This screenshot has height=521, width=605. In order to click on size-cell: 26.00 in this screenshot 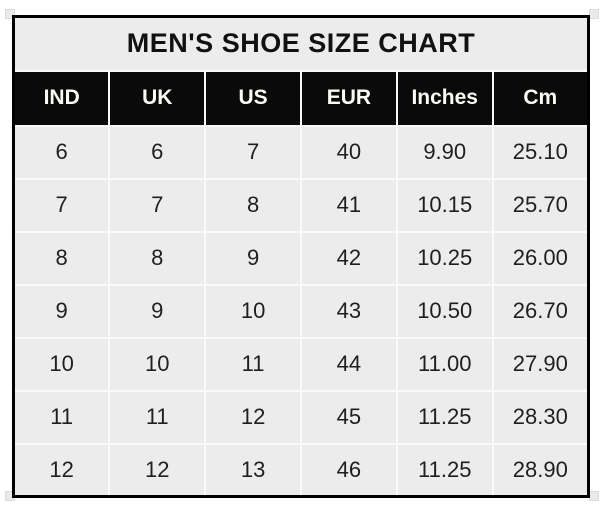, I will do `click(540, 258)`.